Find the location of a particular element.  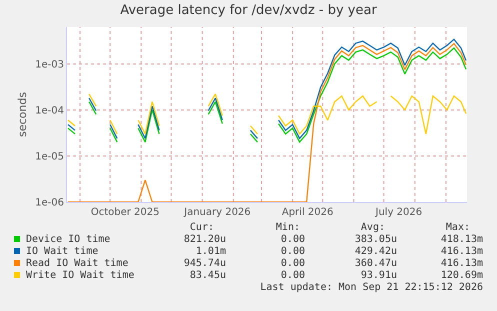

text: 418.13m is located at coordinates (461, 240).